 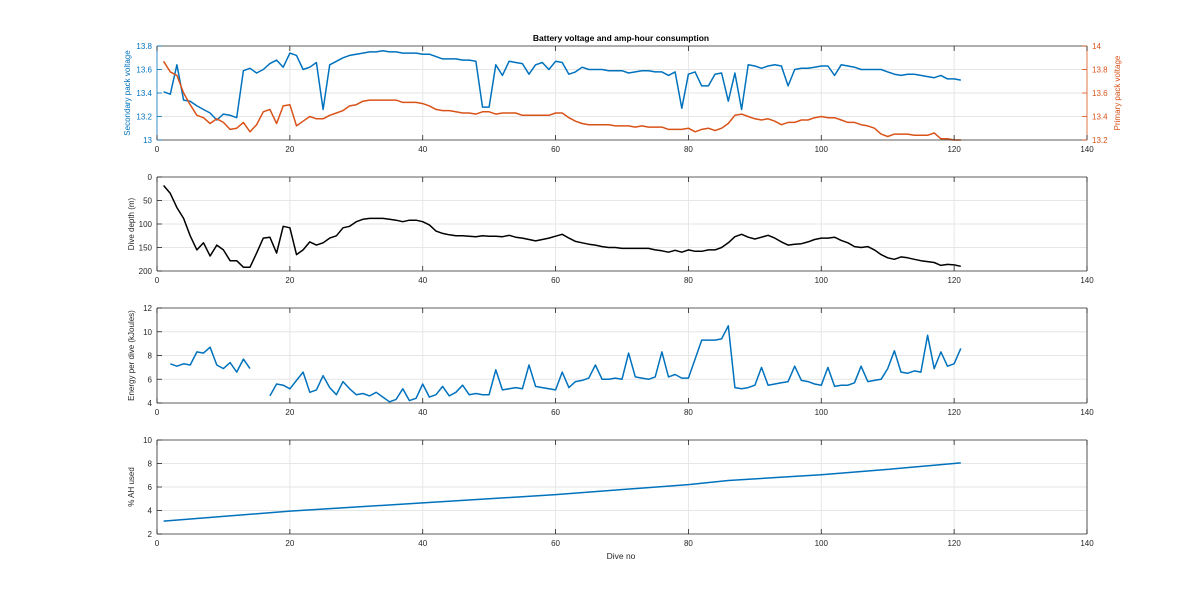 What do you see at coordinates (146, 248) in the screenshot?
I see `y-tick-label: 150` at bounding box center [146, 248].